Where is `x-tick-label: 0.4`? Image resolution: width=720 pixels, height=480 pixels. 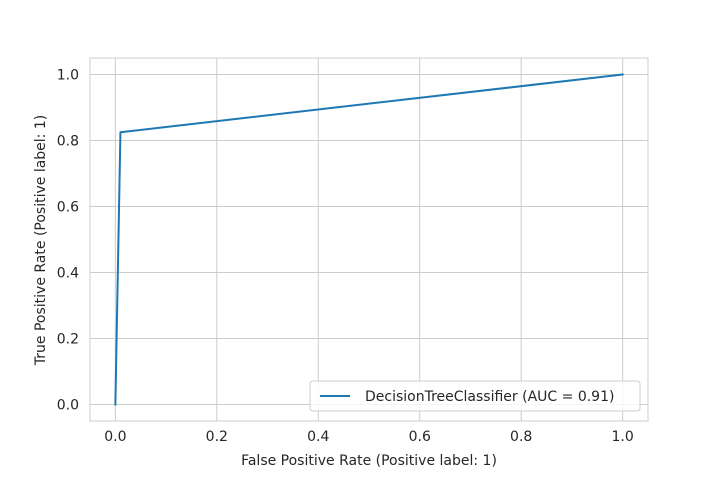 x-tick-label: 0.4 is located at coordinates (318, 437).